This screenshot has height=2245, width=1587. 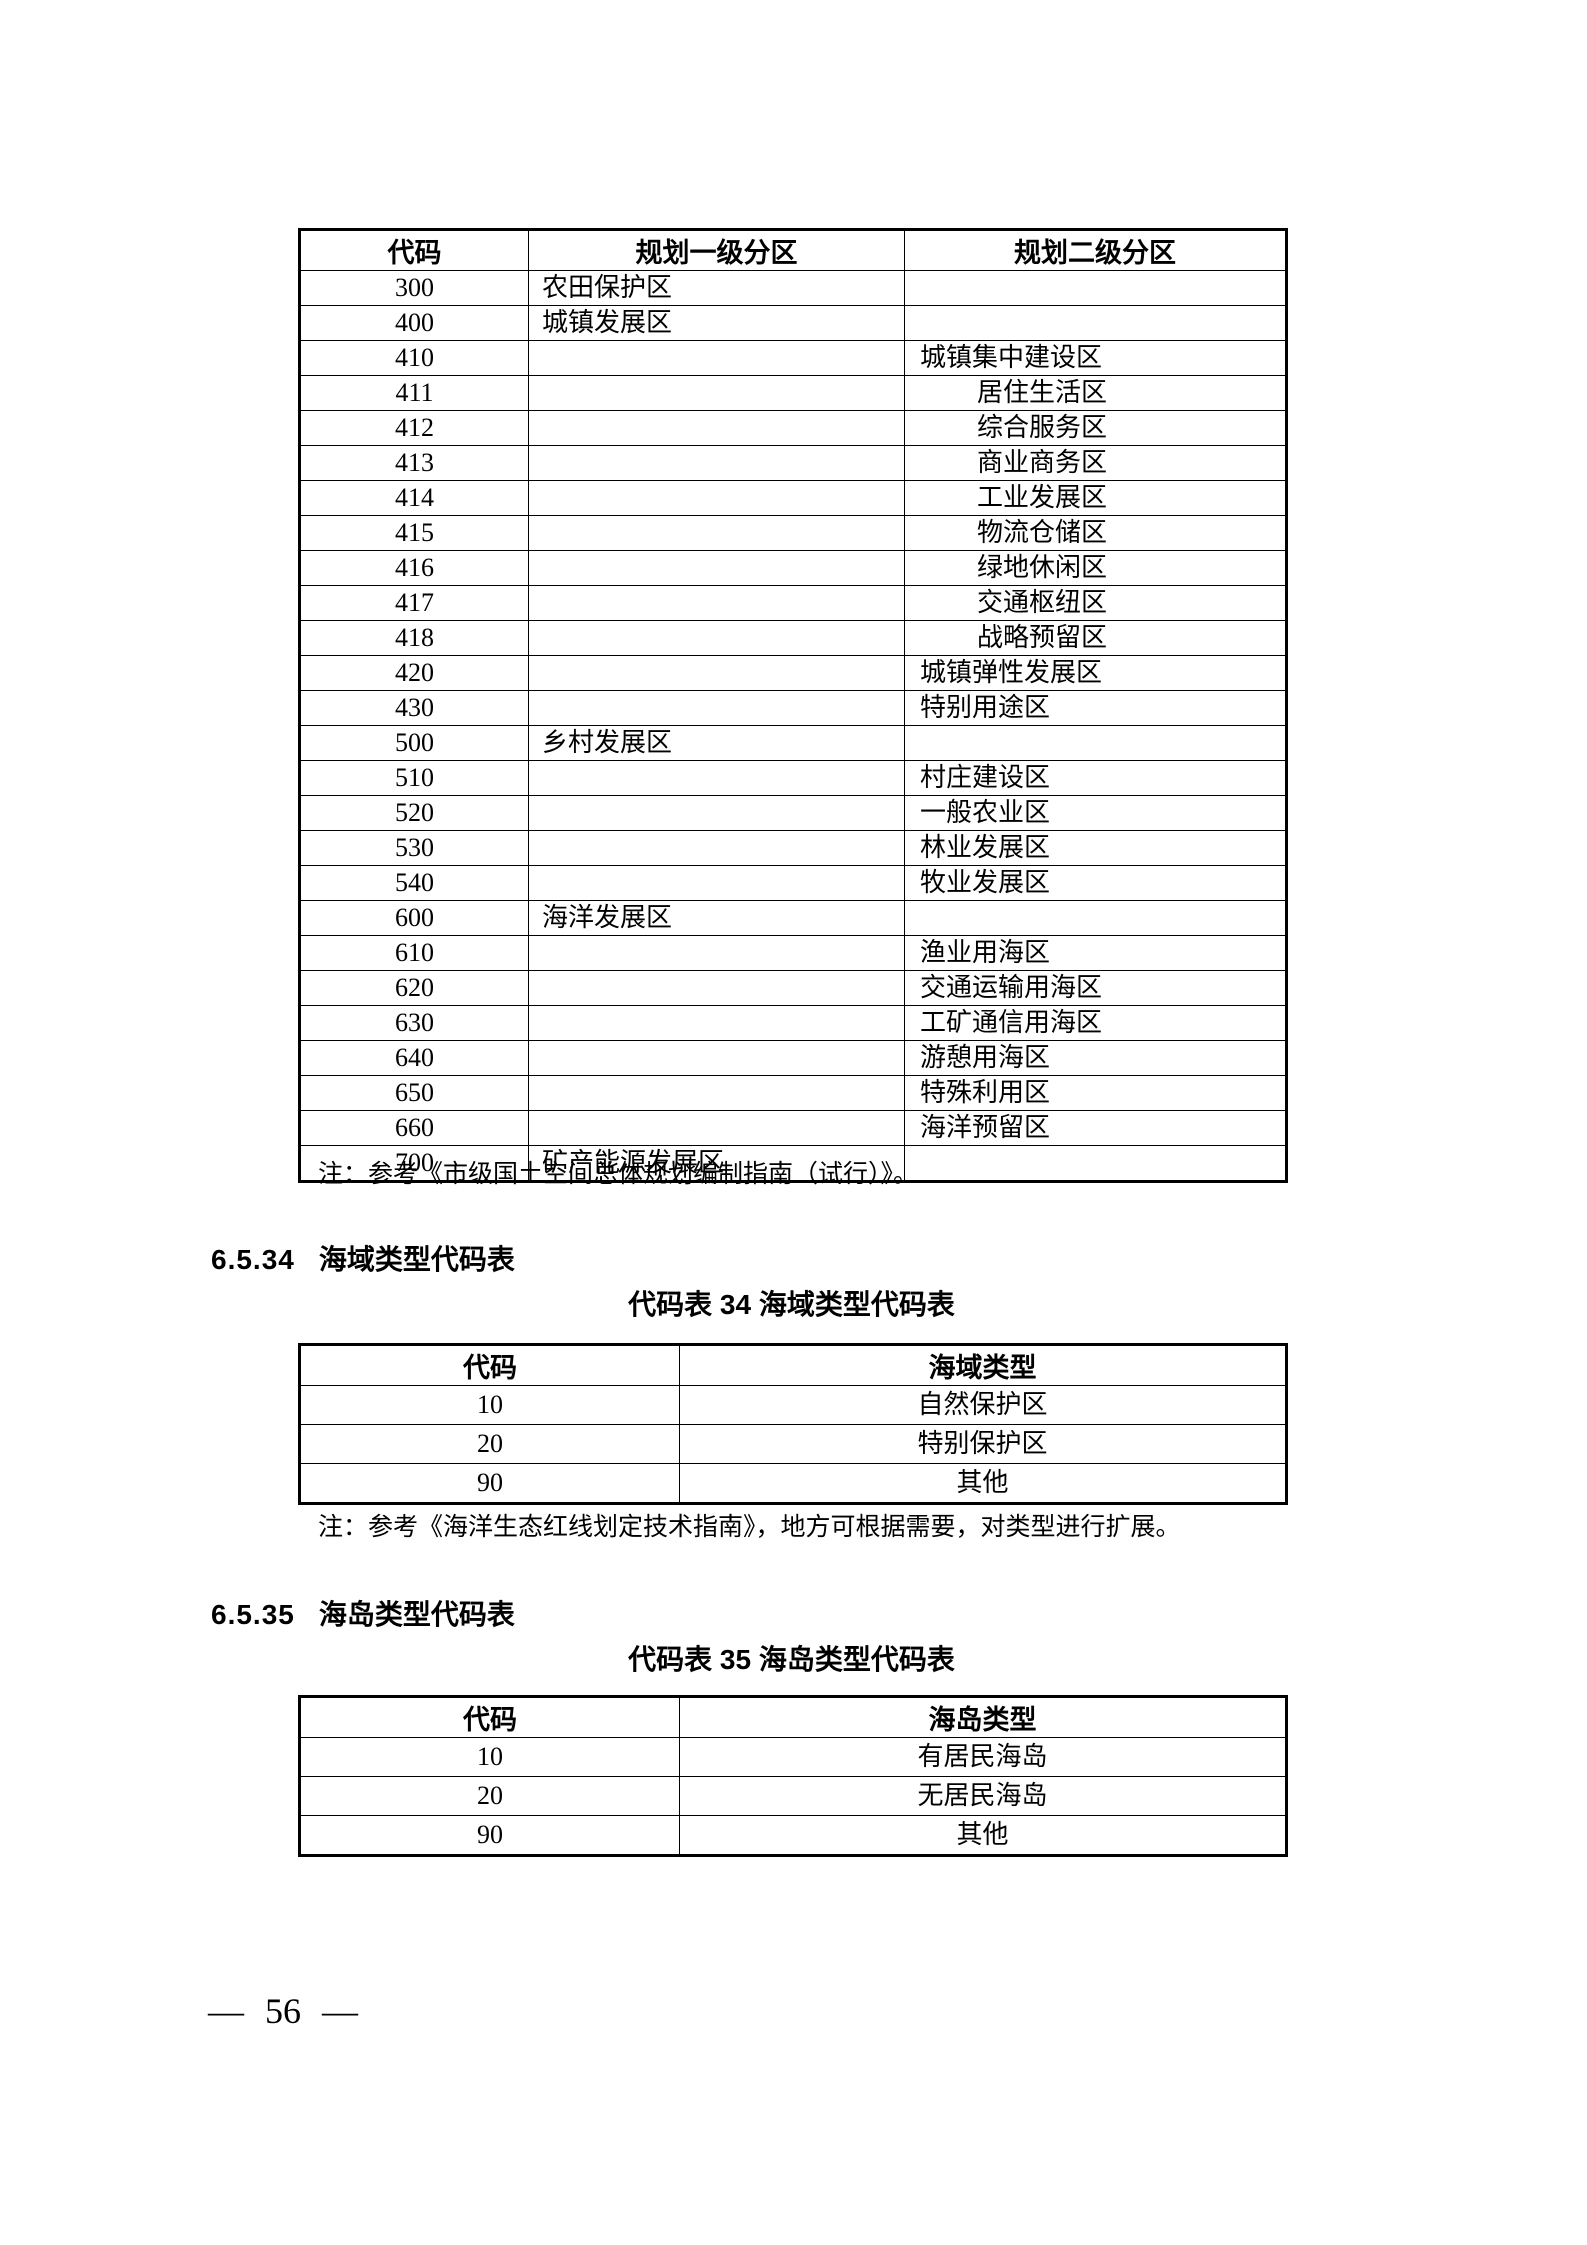 I want to click on cell-code: 540, so click(x=414, y=883).